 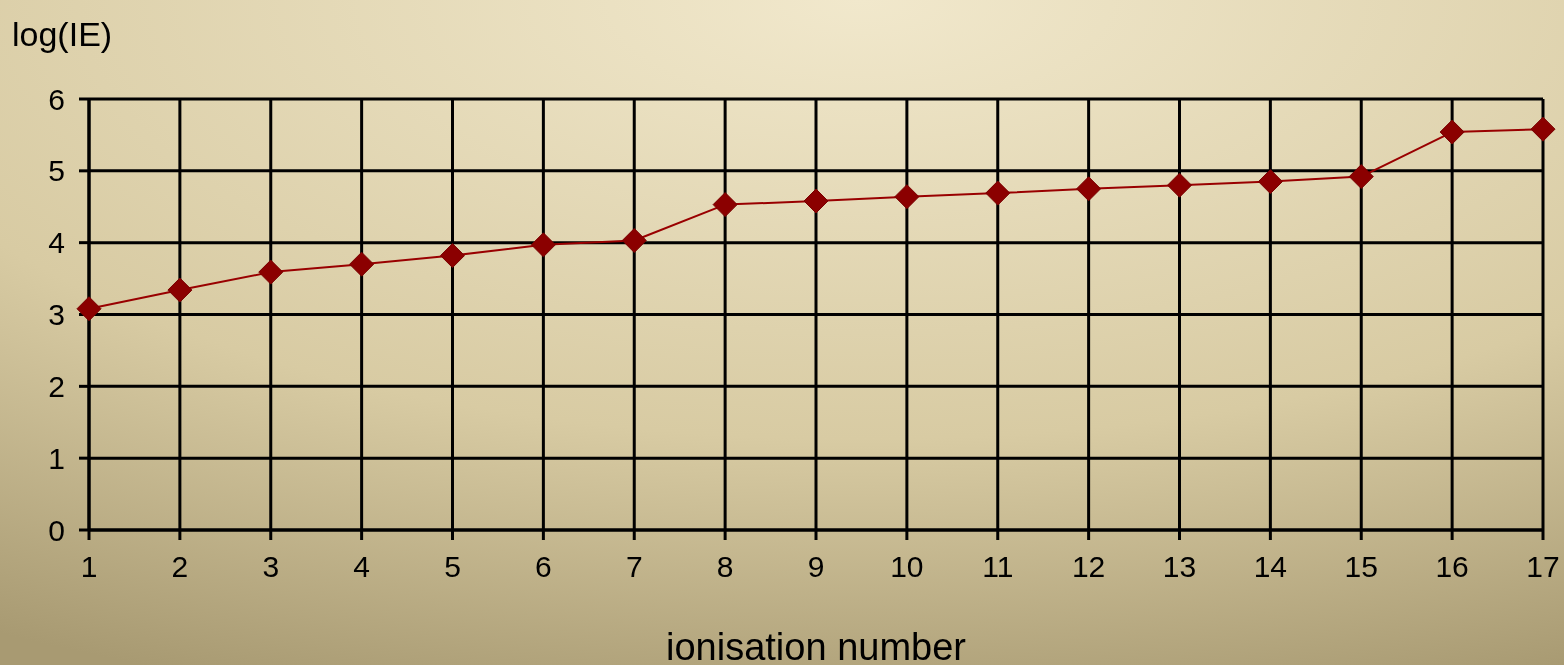 What do you see at coordinates (56, 314) in the screenshot?
I see `y-tick-label: 3` at bounding box center [56, 314].